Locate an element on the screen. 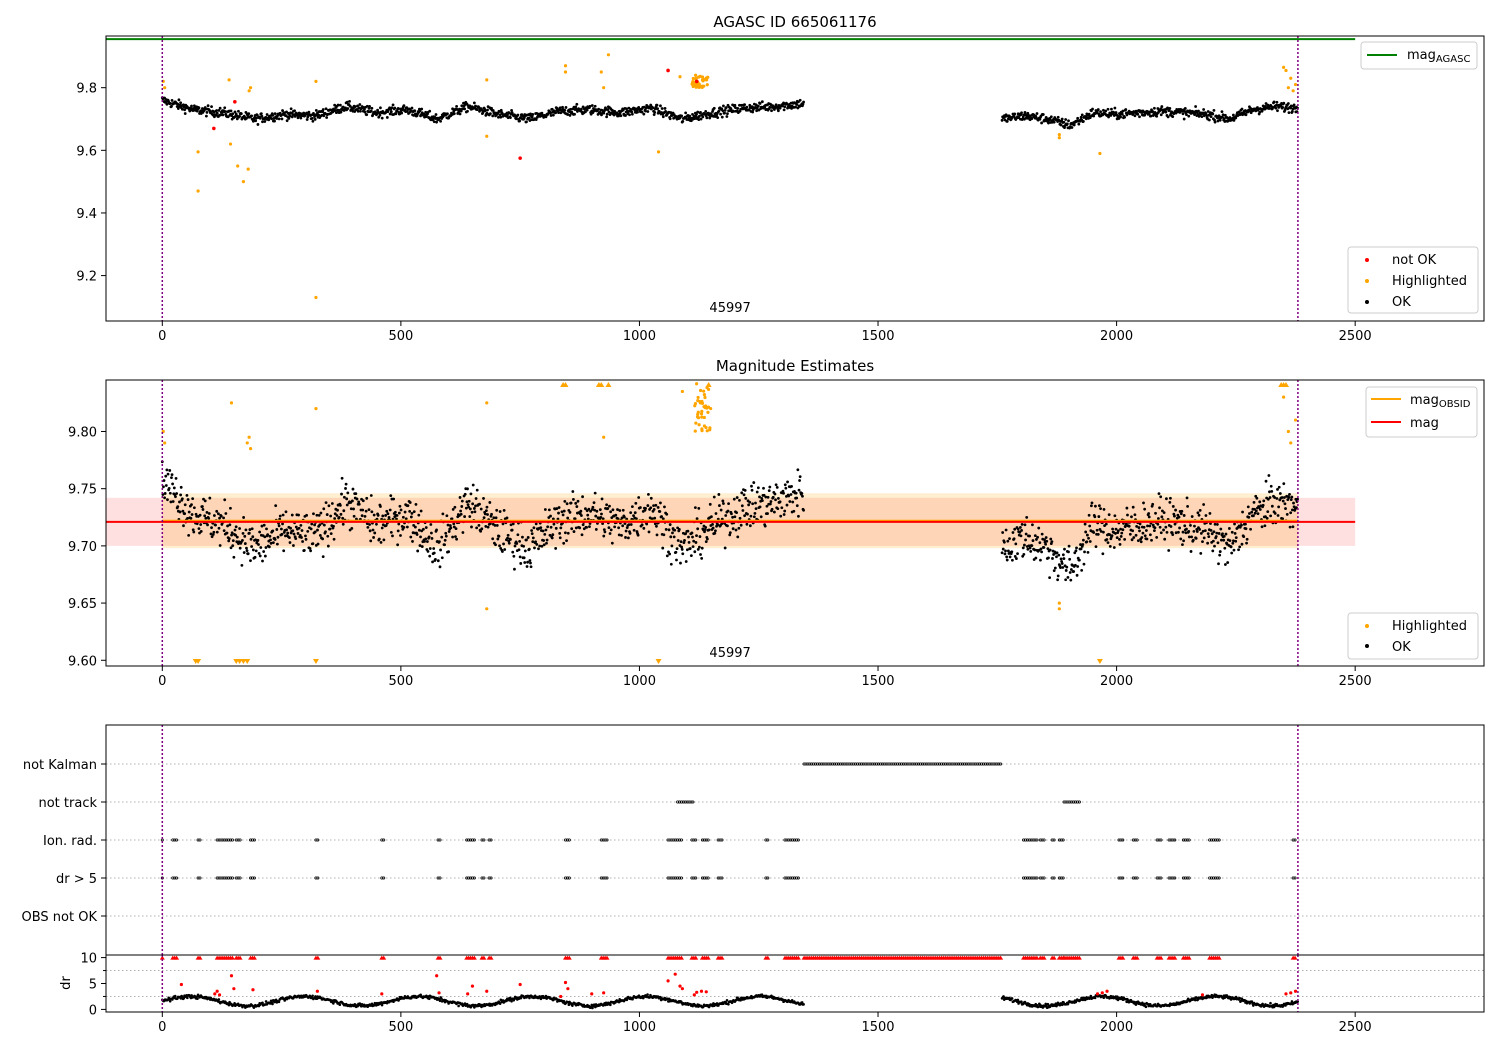  x-tick-label: 2000 is located at coordinates (1116, 681).